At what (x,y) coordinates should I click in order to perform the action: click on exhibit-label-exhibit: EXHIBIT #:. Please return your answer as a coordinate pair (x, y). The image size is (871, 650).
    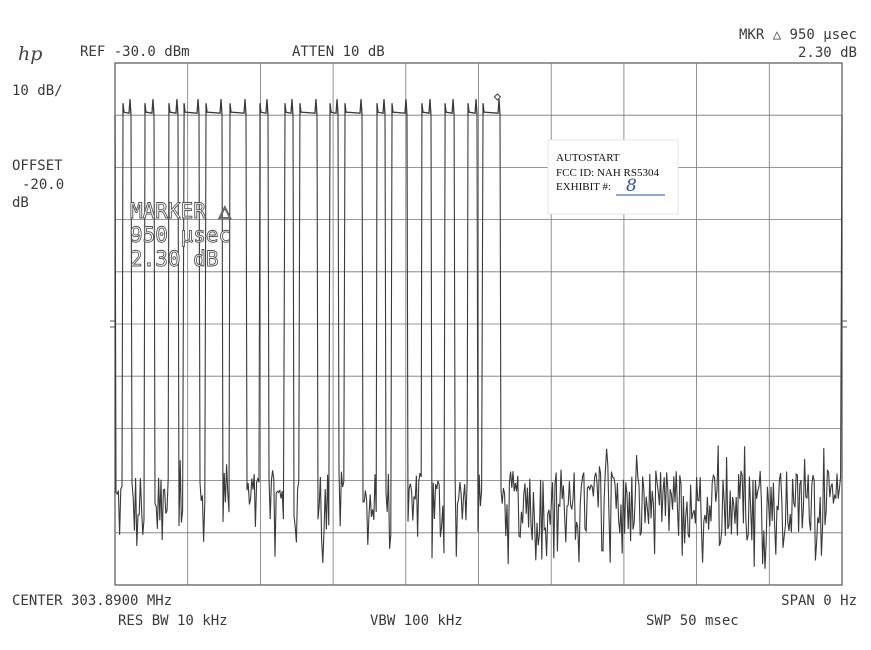
    Looking at the image, I should click on (583, 187).